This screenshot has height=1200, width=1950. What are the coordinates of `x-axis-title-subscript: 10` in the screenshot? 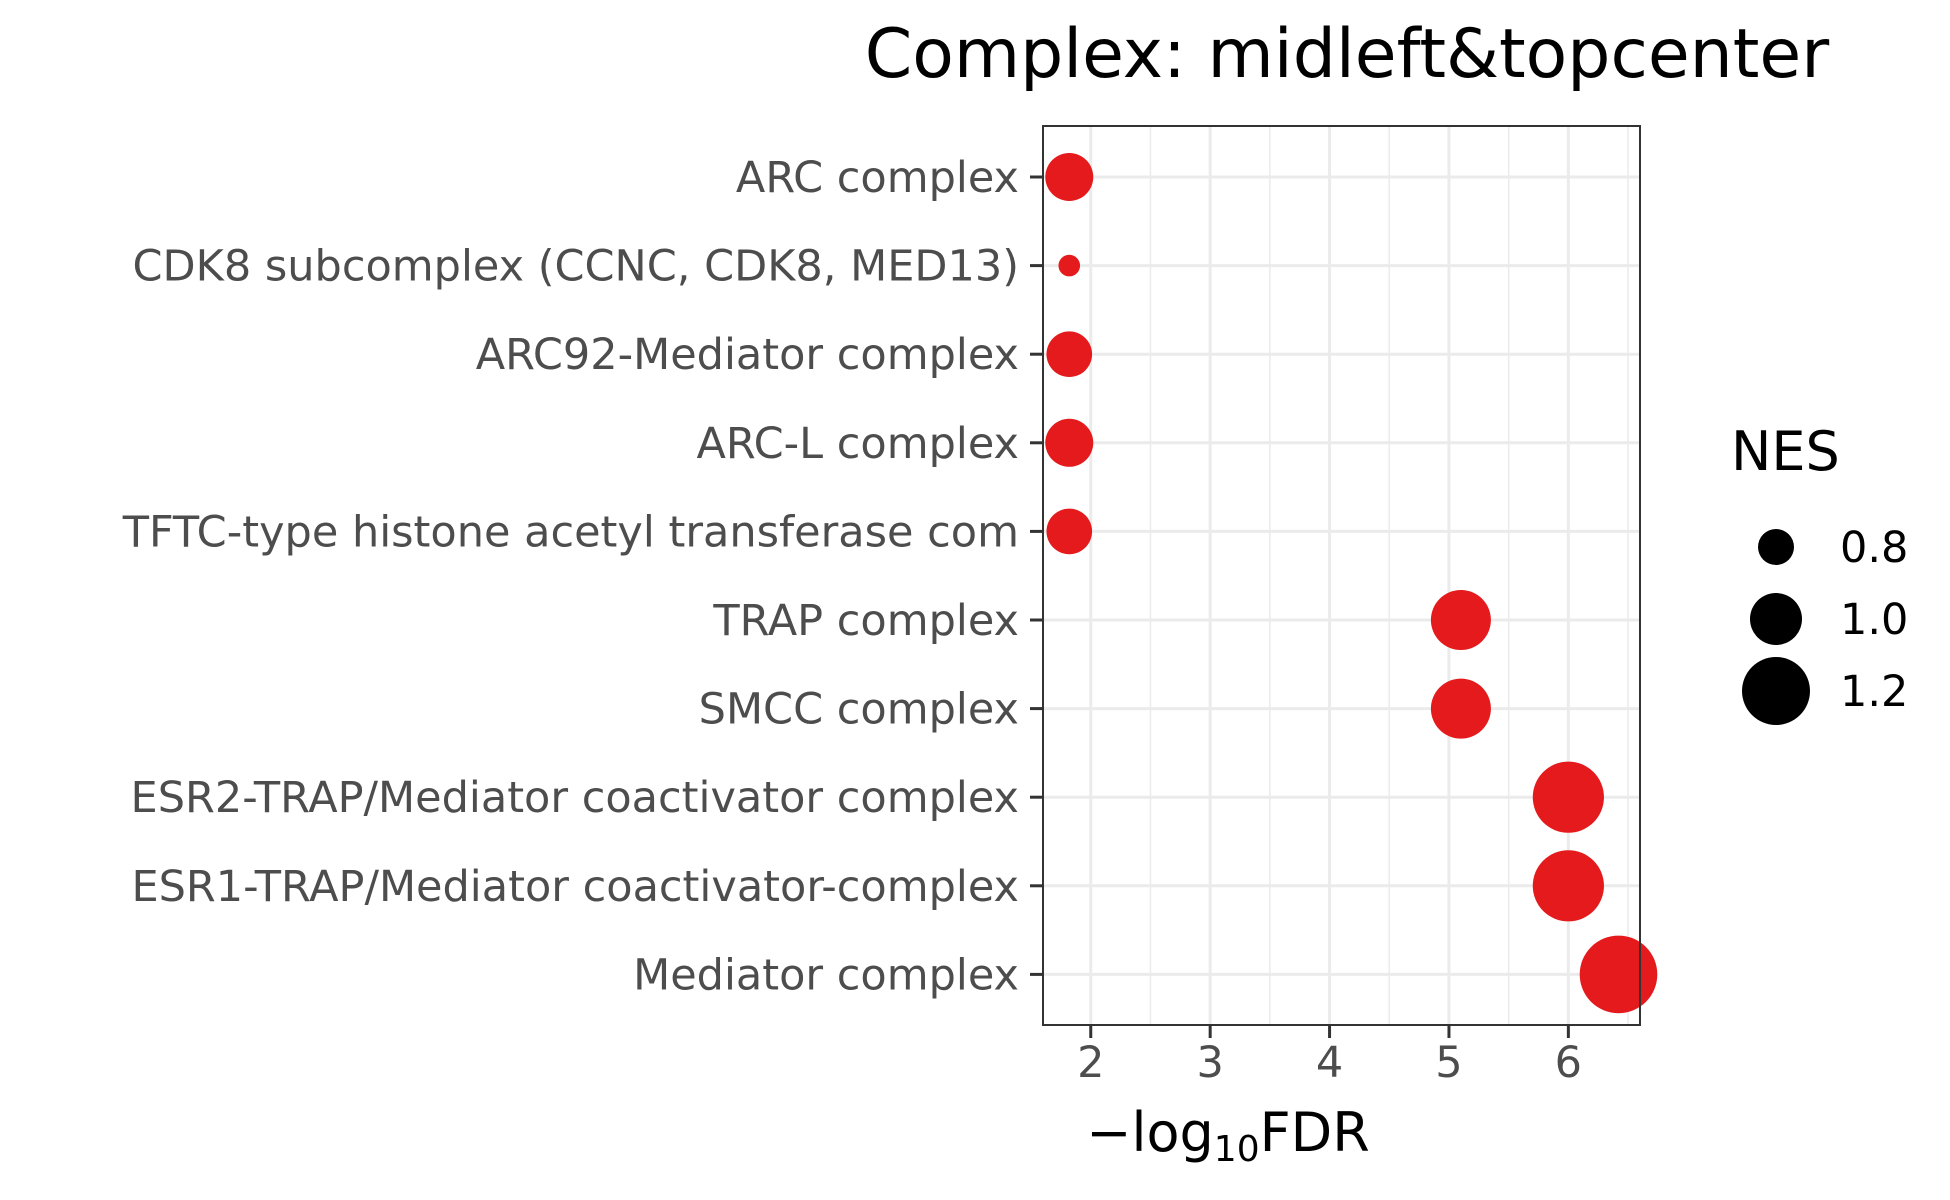 It's located at (1237, 1149).